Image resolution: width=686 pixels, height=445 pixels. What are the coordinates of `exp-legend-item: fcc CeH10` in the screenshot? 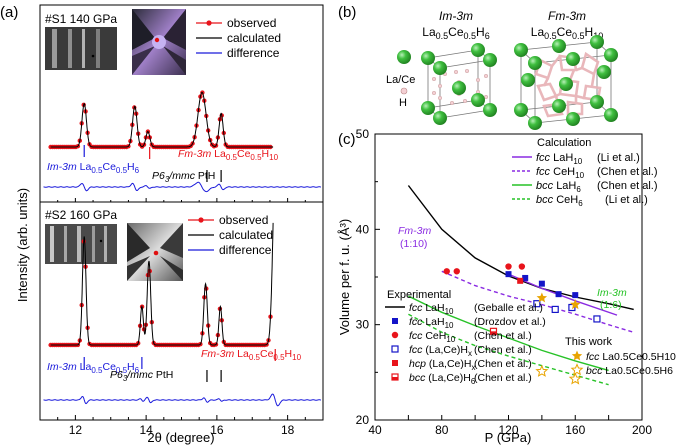 It's located at (432, 337).